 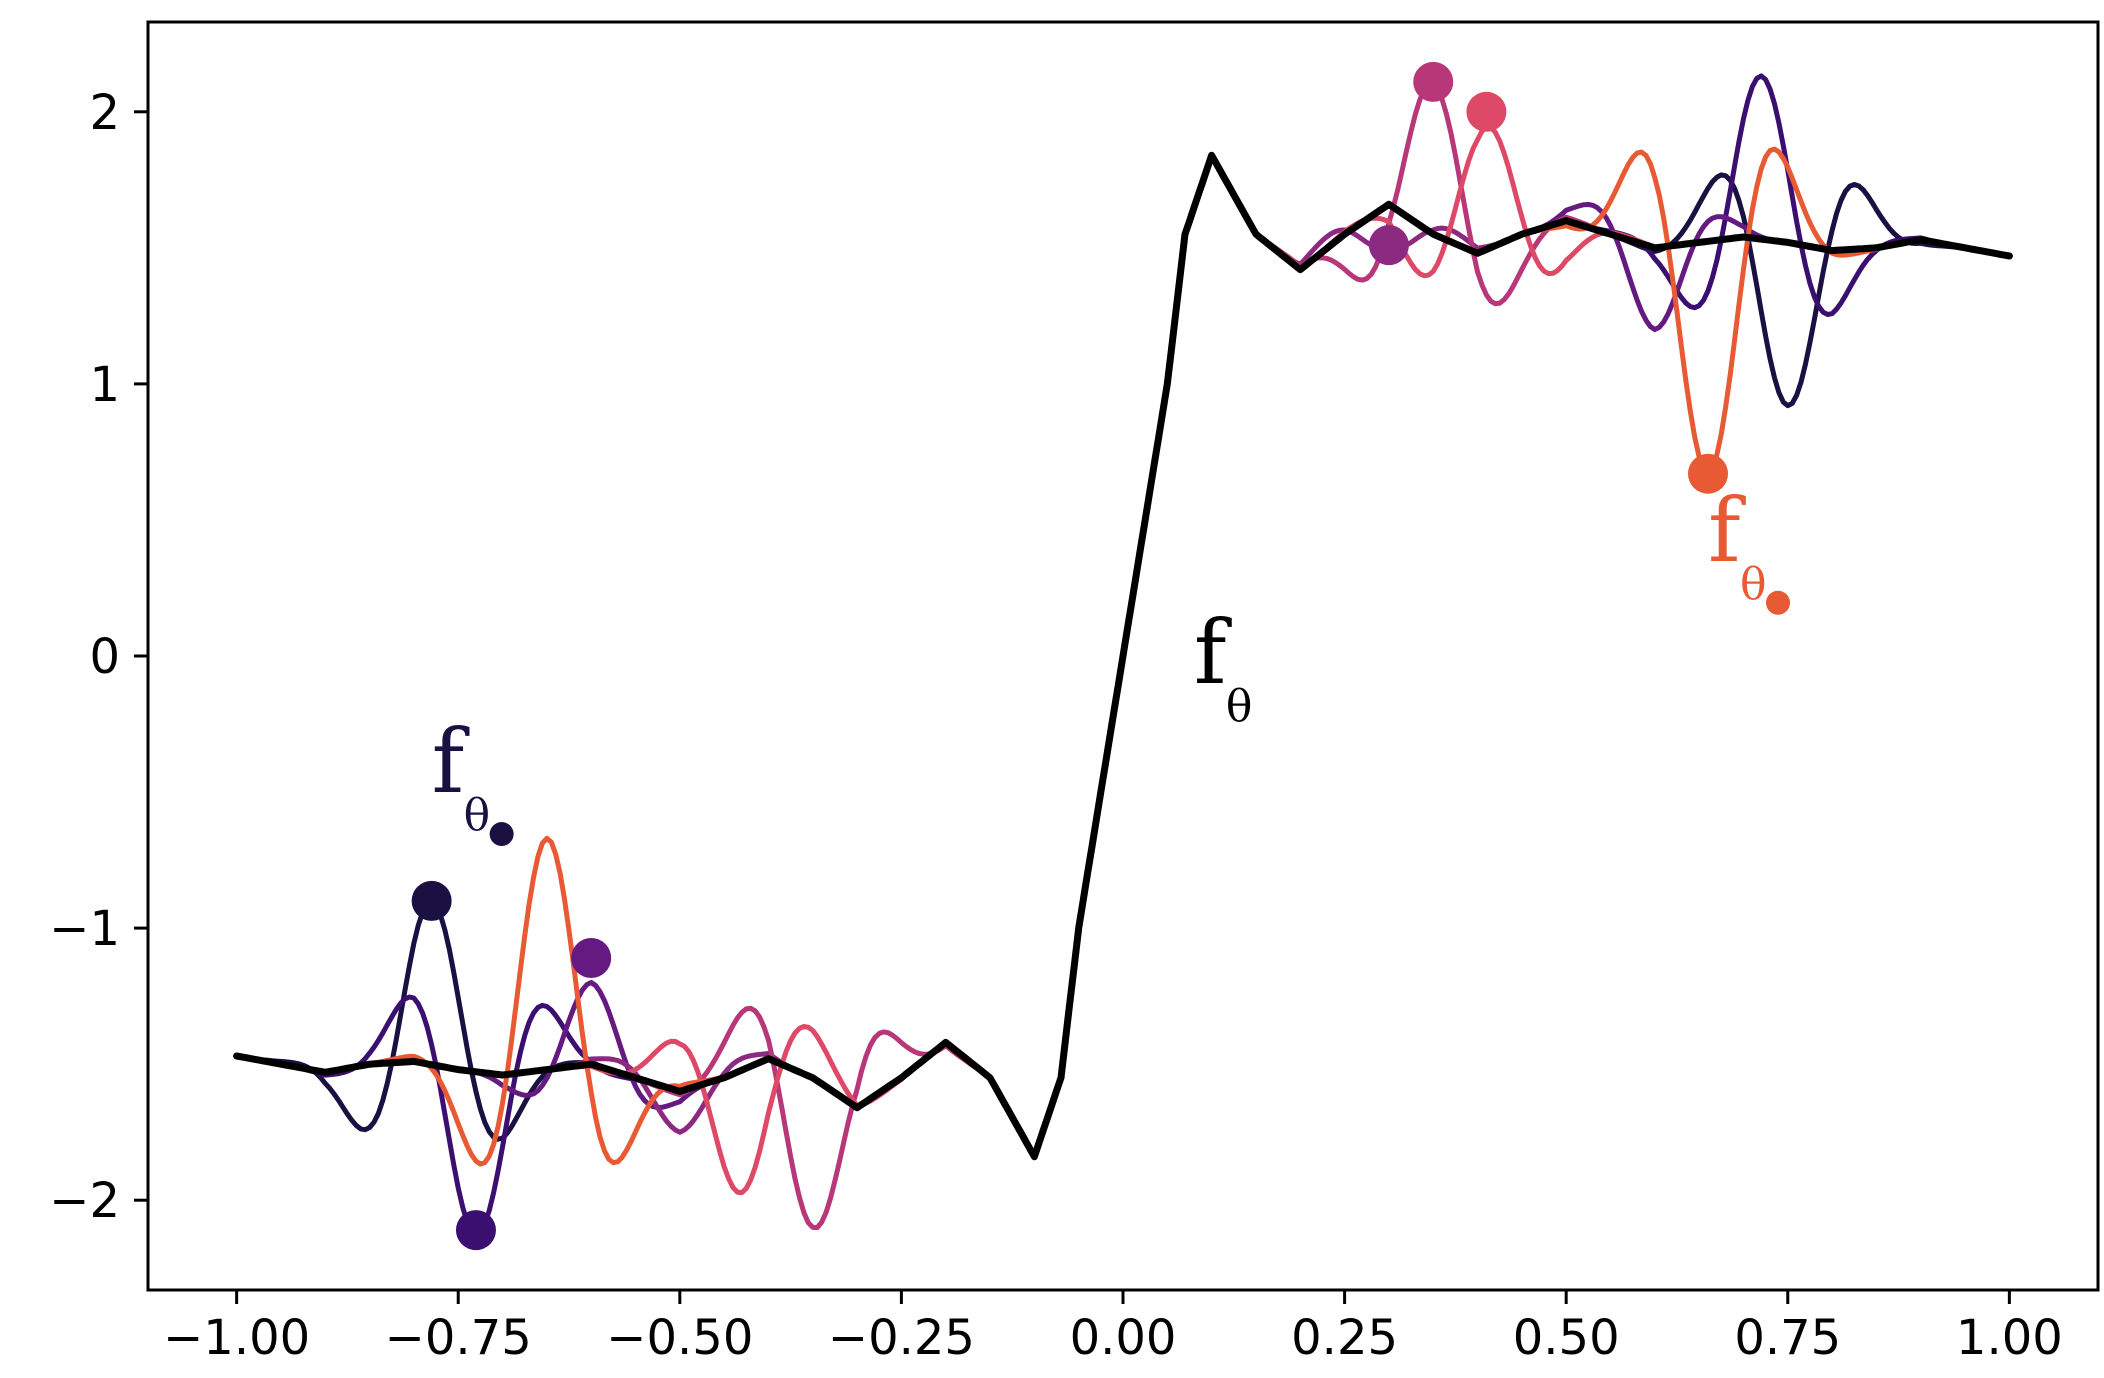 What do you see at coordinates (84, 929) in the screenshot?
I see `y-tick-label: −1` at bounding box center [84, 929].